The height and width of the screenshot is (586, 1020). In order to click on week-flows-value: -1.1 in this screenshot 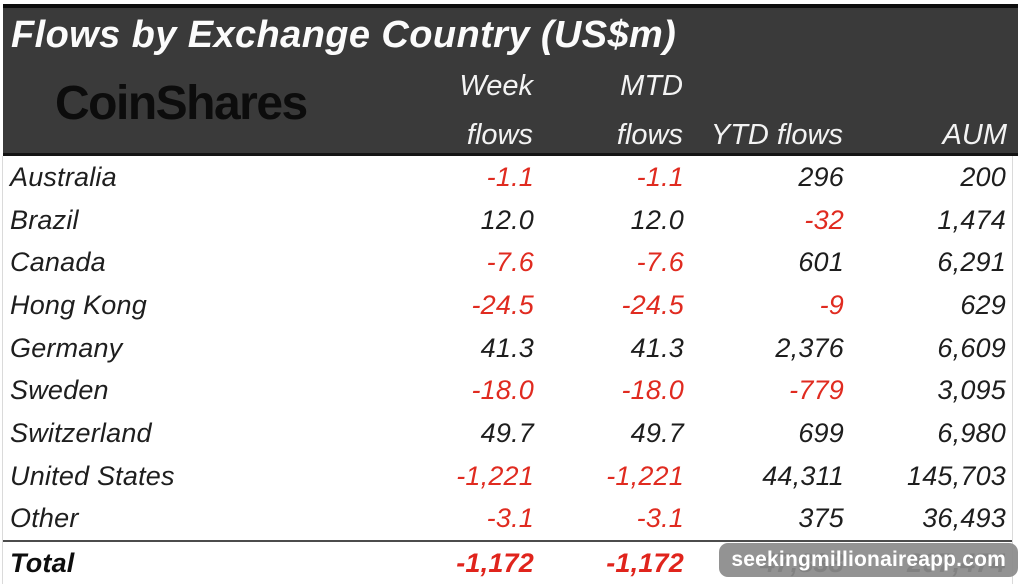, I will do `click(510, 176)`.